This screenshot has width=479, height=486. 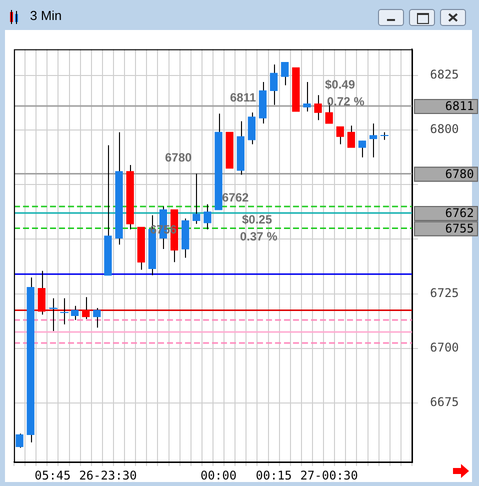 I want to click on x-tick-label: 27-00:30, so click(x=329, y=475).